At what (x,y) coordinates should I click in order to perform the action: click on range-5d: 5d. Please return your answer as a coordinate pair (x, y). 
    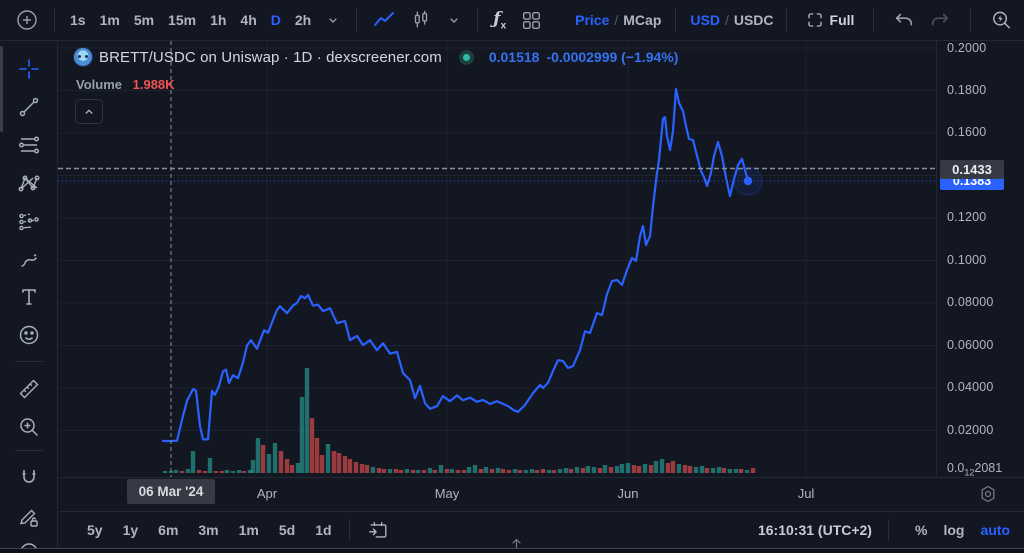
    Looking at the image, I should click on (287, 530).